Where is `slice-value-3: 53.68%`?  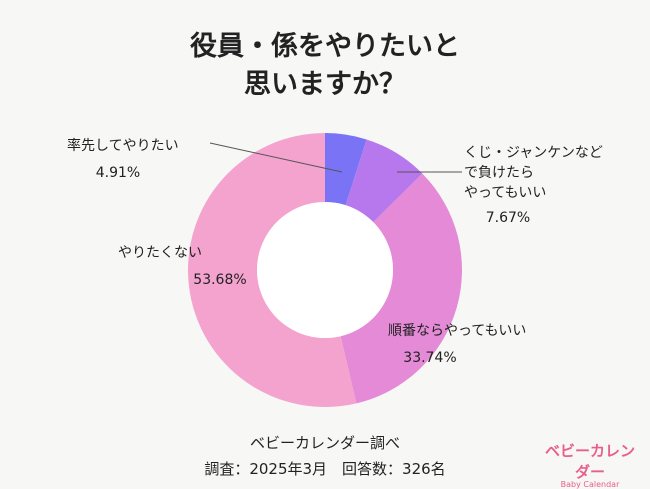
slice-value-3: 53.68% is located at coordinates (219, 280).